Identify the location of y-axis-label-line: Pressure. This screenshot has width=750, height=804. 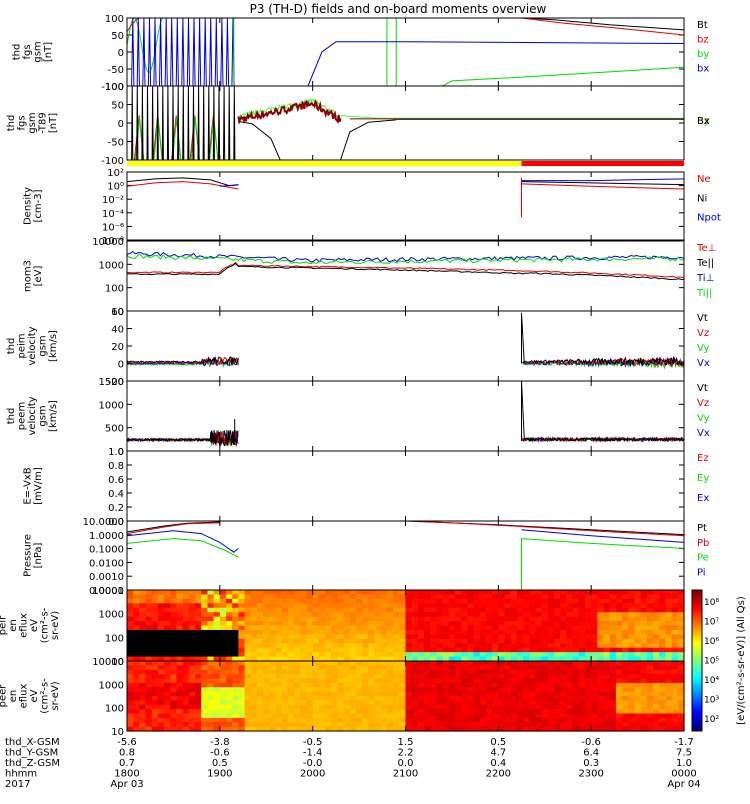
(28, 555).